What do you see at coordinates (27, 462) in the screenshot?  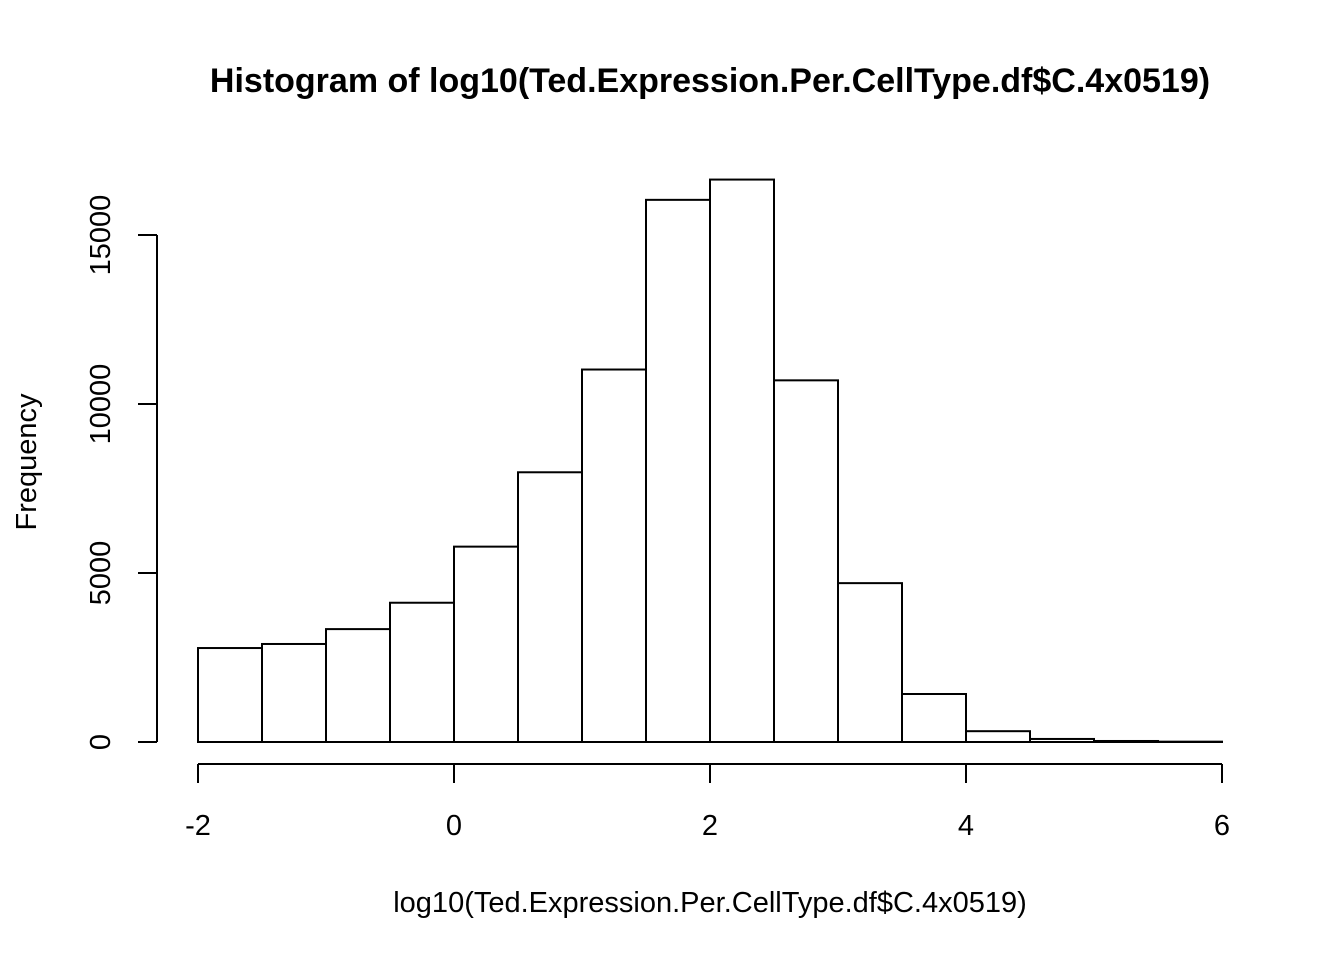 I see `y-axis-title: Frequency` at bounding box center [27, 462].